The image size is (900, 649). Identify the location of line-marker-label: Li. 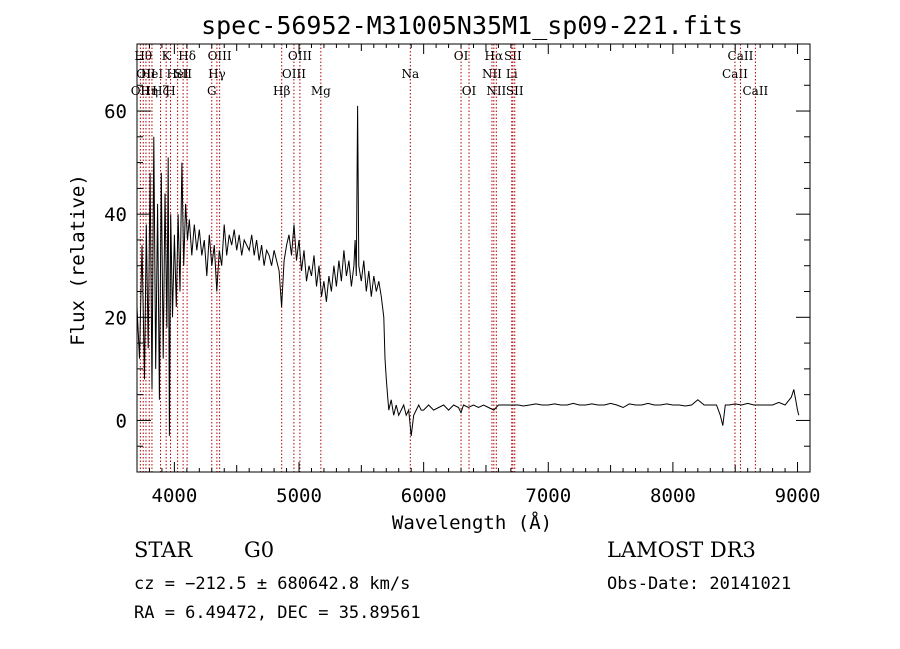
(512, 74).